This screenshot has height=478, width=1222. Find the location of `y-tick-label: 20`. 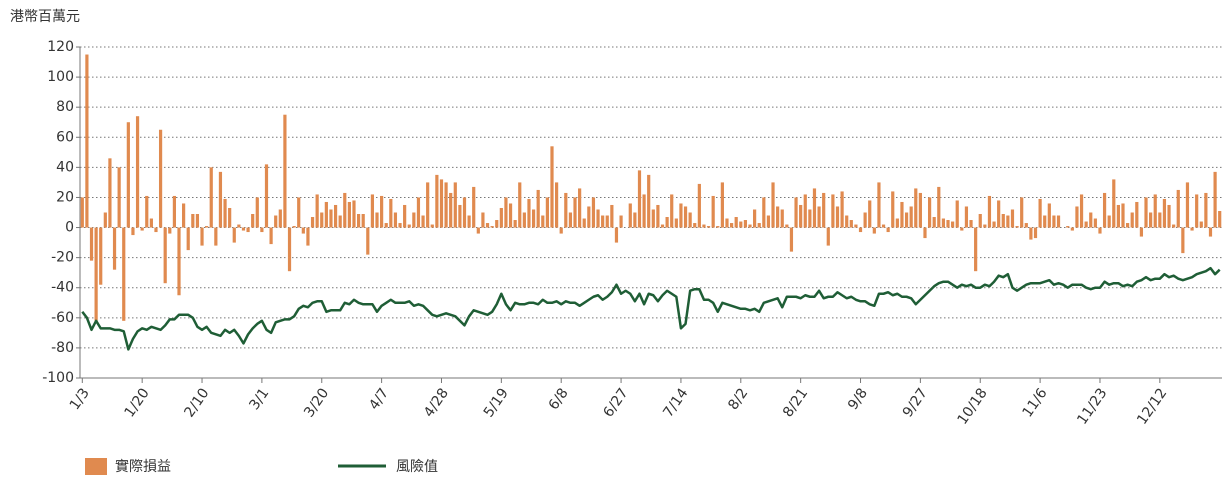

y-tick-label: 20 is located at coordinates (65, 197).